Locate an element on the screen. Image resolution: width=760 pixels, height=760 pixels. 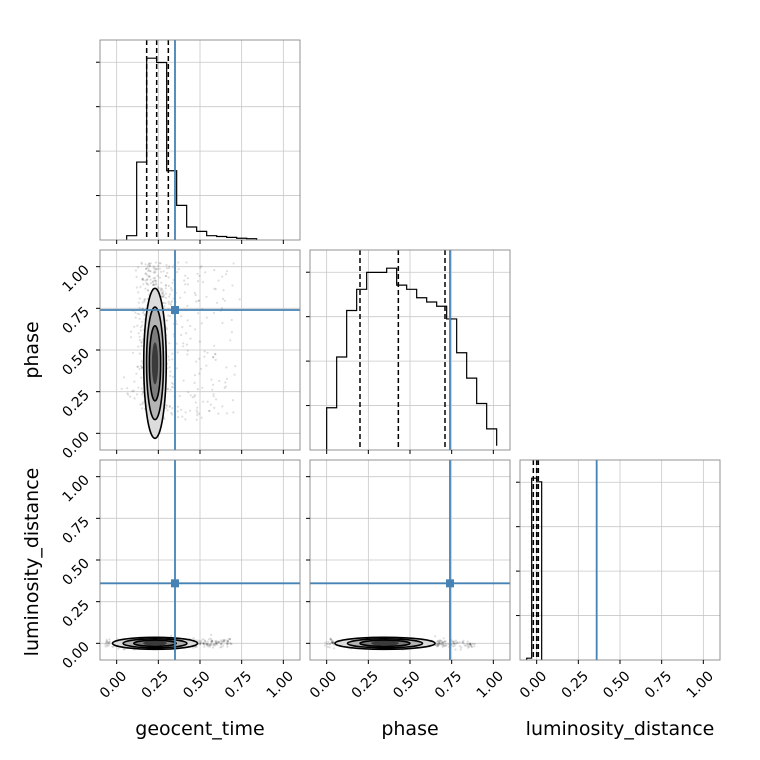
histogram-phase is located at coordinates (412, 358).